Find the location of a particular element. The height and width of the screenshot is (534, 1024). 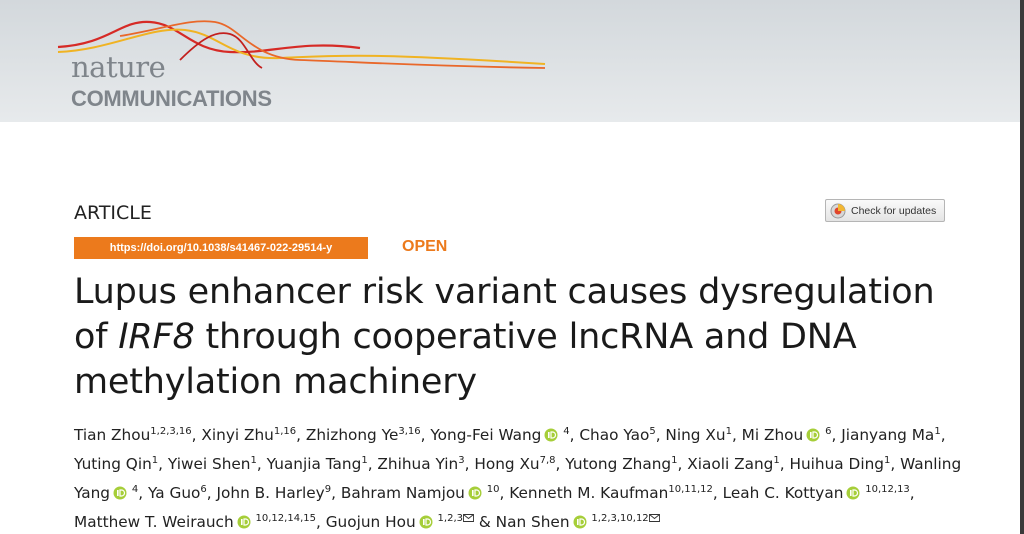

article-type: ARTICLE is located at coordinates (113, 213).